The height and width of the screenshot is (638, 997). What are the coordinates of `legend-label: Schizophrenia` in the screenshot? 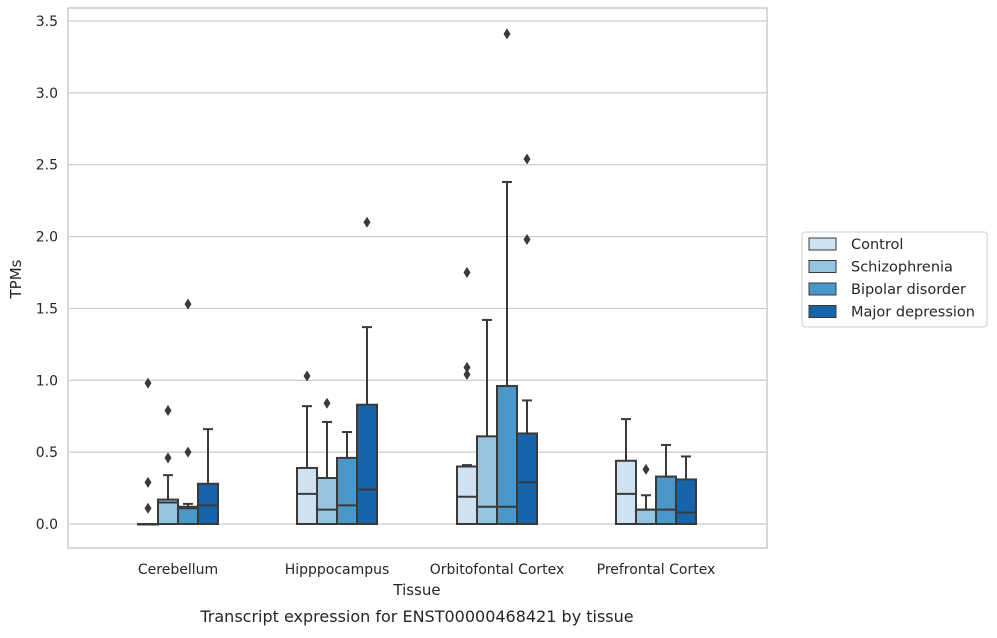 It's located at (902, 268).